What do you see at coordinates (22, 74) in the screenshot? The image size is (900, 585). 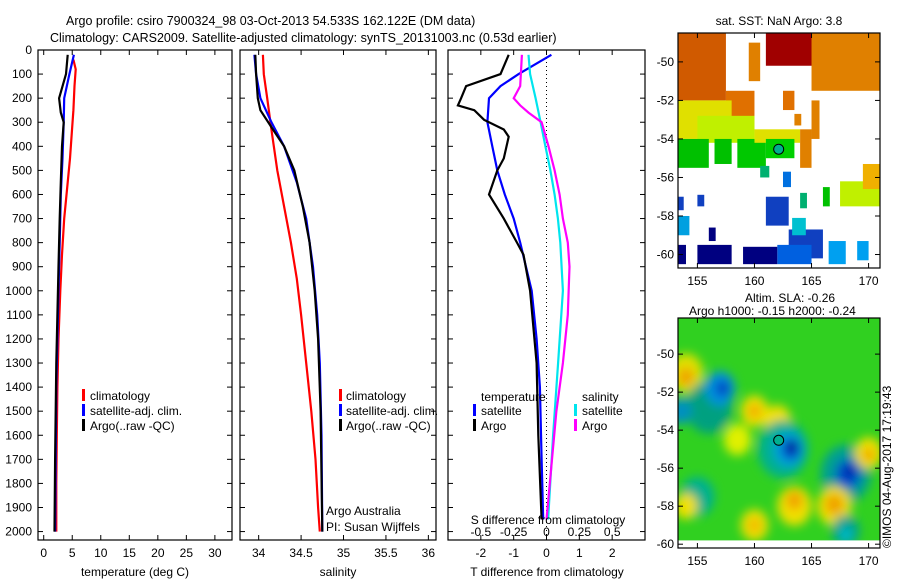 I see `y-tick-label: 100` at bounding box center [22, 74].